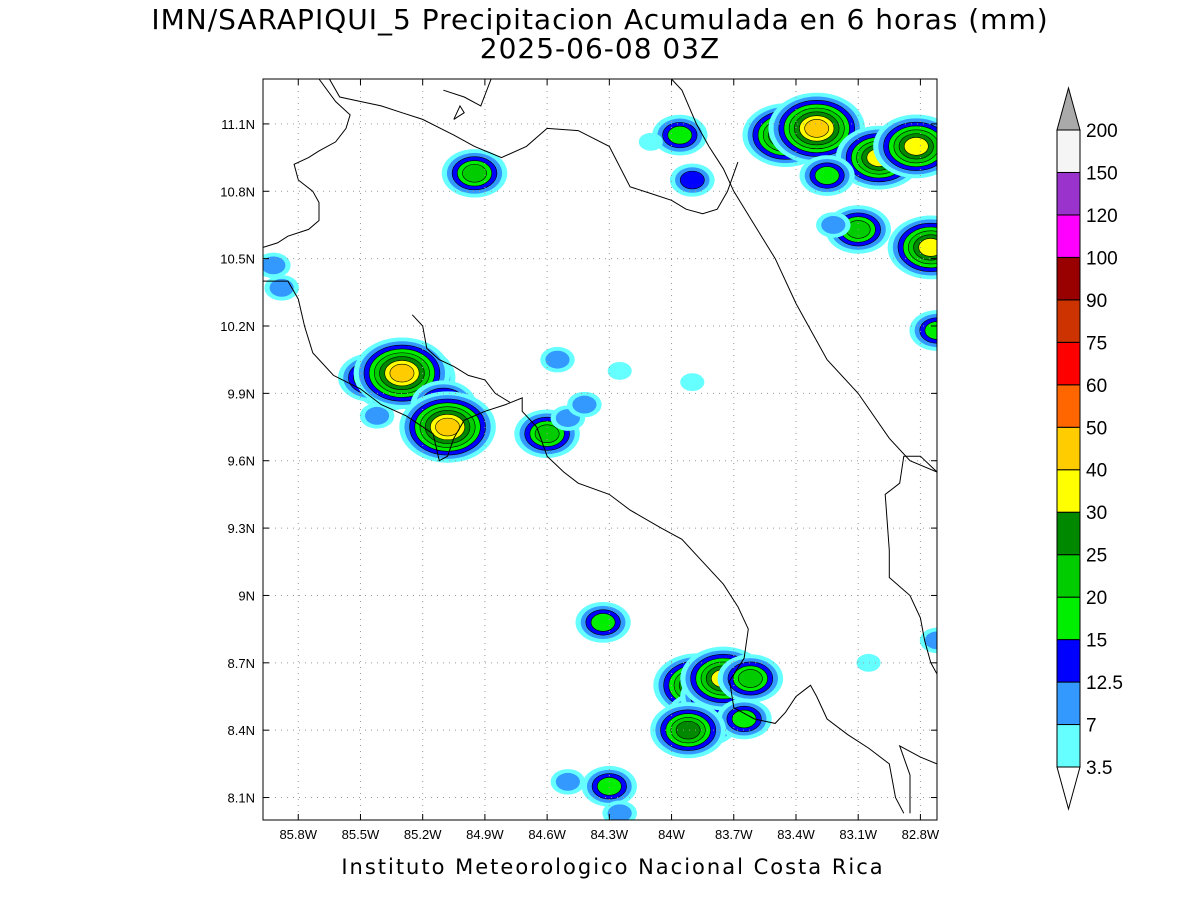 Image resolution: width=1200 pixels, height=900 pixels. I want to click on y-tick-label: 8.1N, so click(241, 798).